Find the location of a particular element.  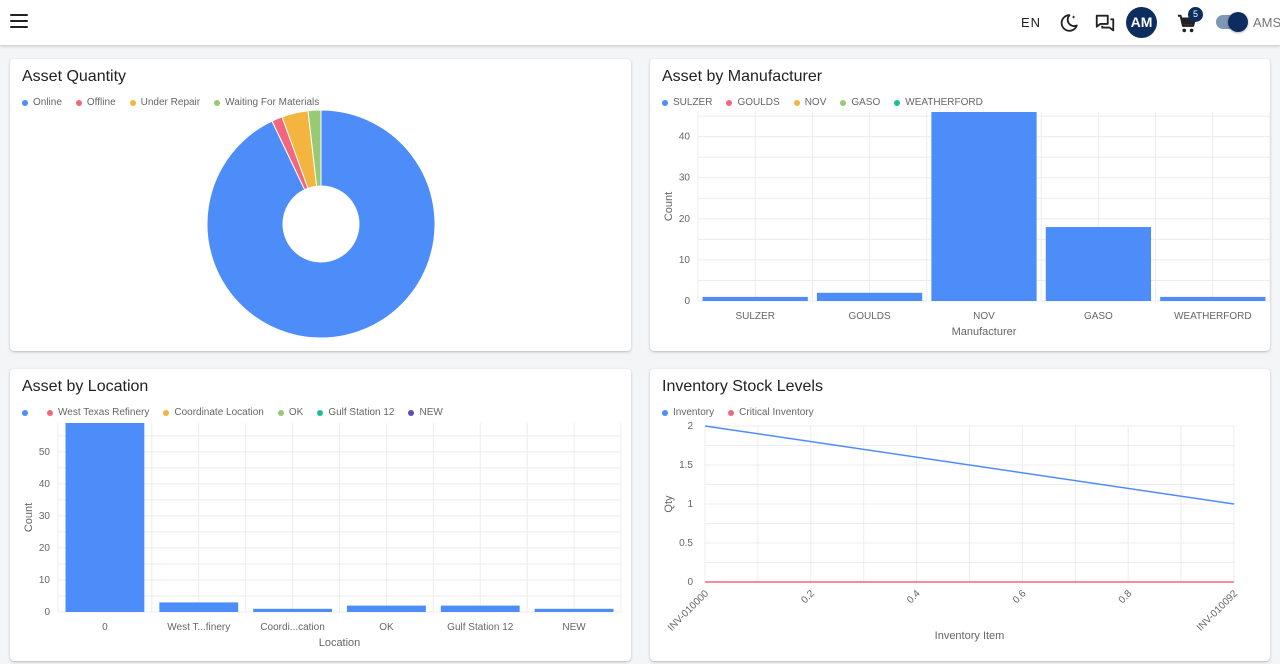

card-title: Inventory Stock Levels is located at coordinates (742, 386).